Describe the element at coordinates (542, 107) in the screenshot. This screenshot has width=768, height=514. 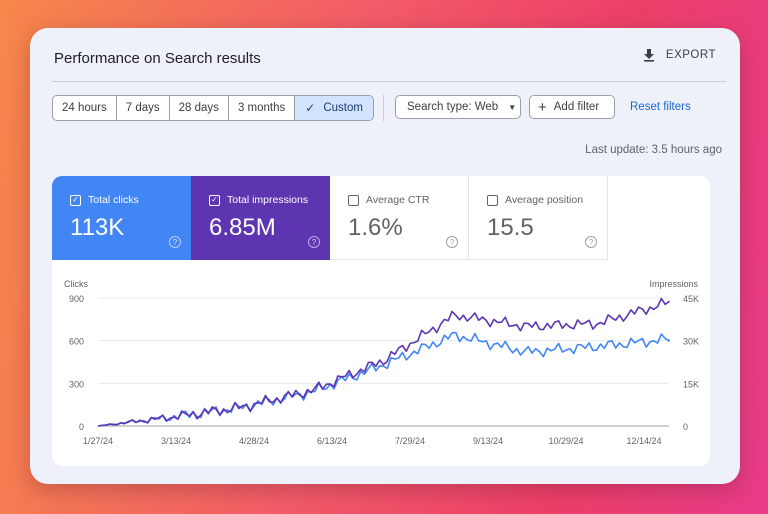
I see `plus-icon: +` at that location.